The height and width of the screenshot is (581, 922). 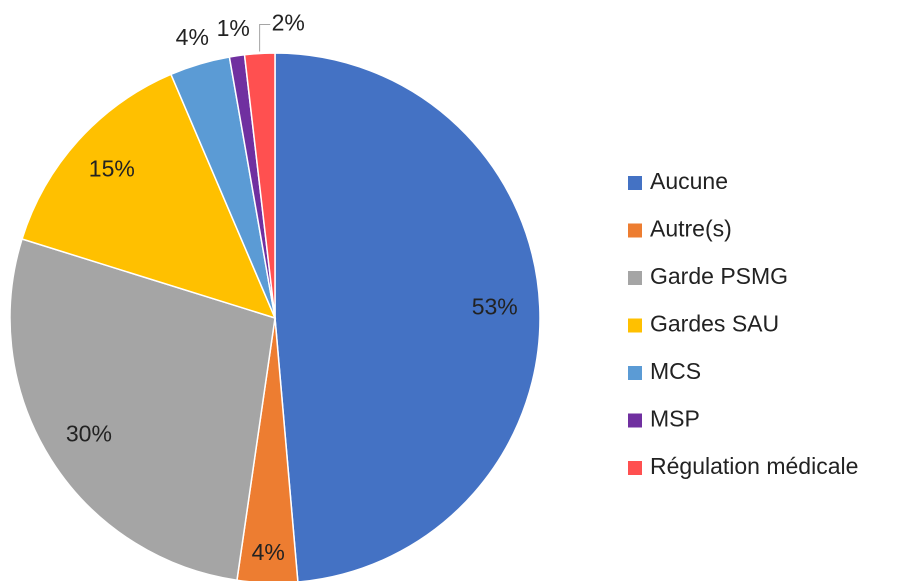 I want to click on legend-label: Garde PSMG, so click(x=719, y=276).